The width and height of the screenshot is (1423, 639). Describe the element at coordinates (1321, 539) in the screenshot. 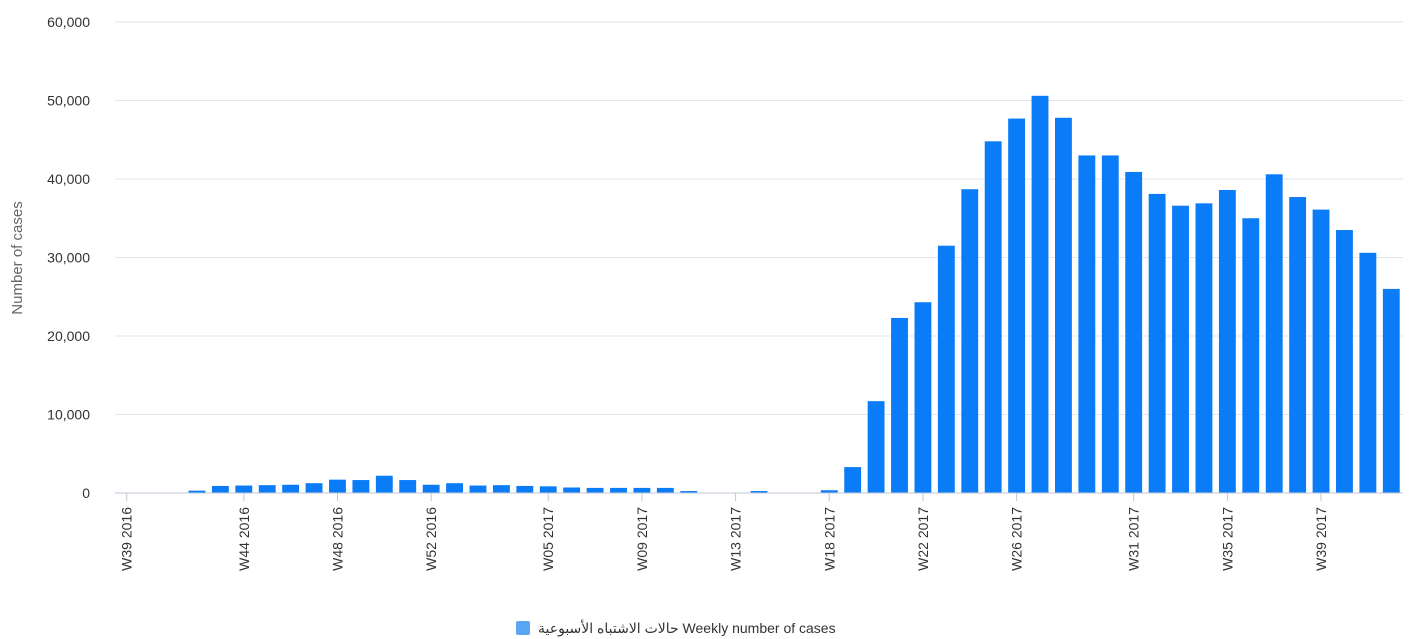

I see `x-tick-label: W39 2017` at that location.